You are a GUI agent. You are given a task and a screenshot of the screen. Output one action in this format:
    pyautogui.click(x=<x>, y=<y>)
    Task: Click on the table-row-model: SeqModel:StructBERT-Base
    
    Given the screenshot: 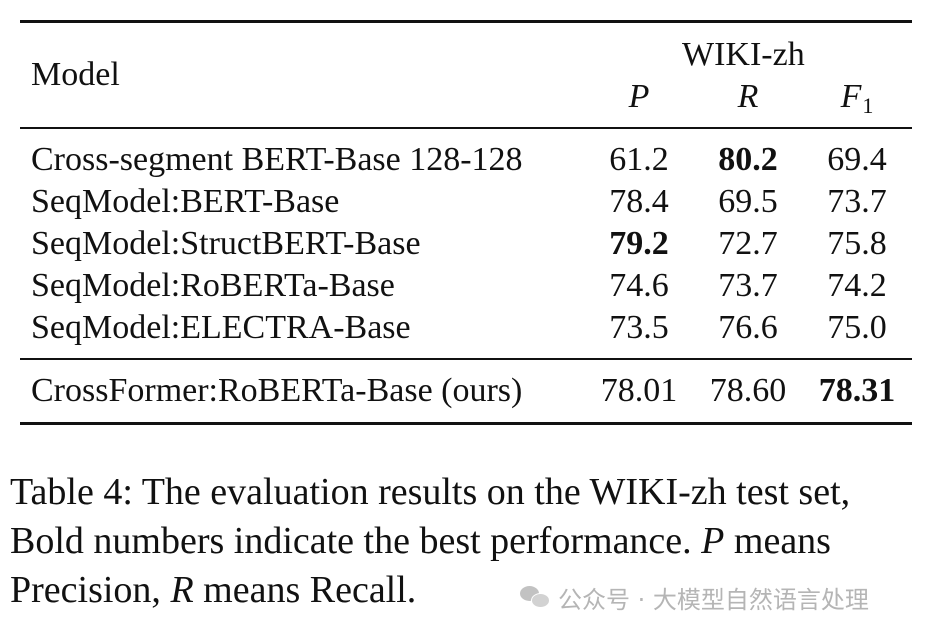 What is the action you would take?
    pyautogui.click(x=226, y=243)
    